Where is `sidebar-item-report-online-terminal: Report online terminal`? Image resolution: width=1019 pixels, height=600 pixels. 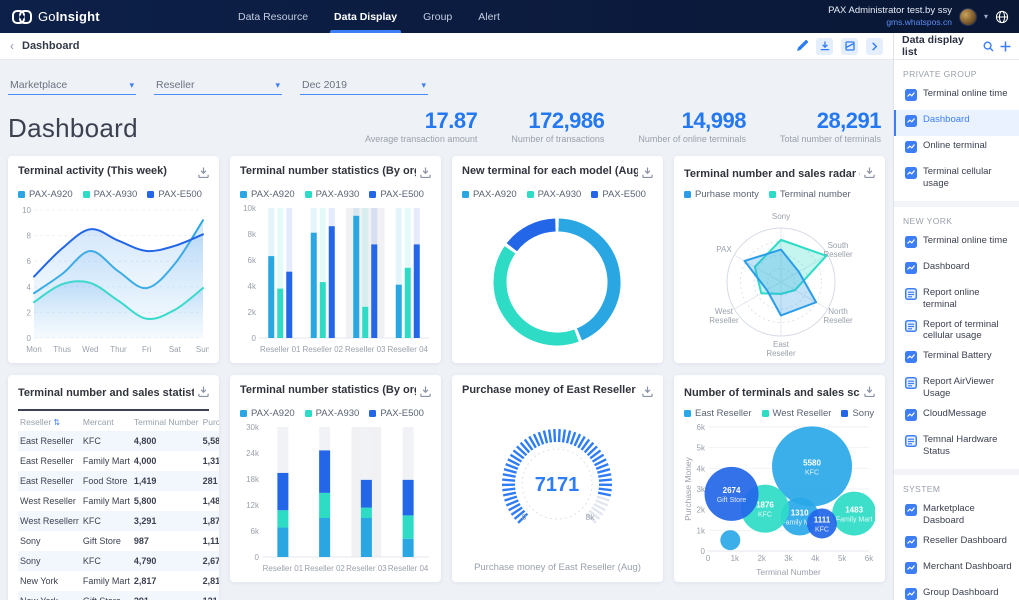
sidebar-item-report-online-terminal: Report online terminal is located at coordinates (956, 299).